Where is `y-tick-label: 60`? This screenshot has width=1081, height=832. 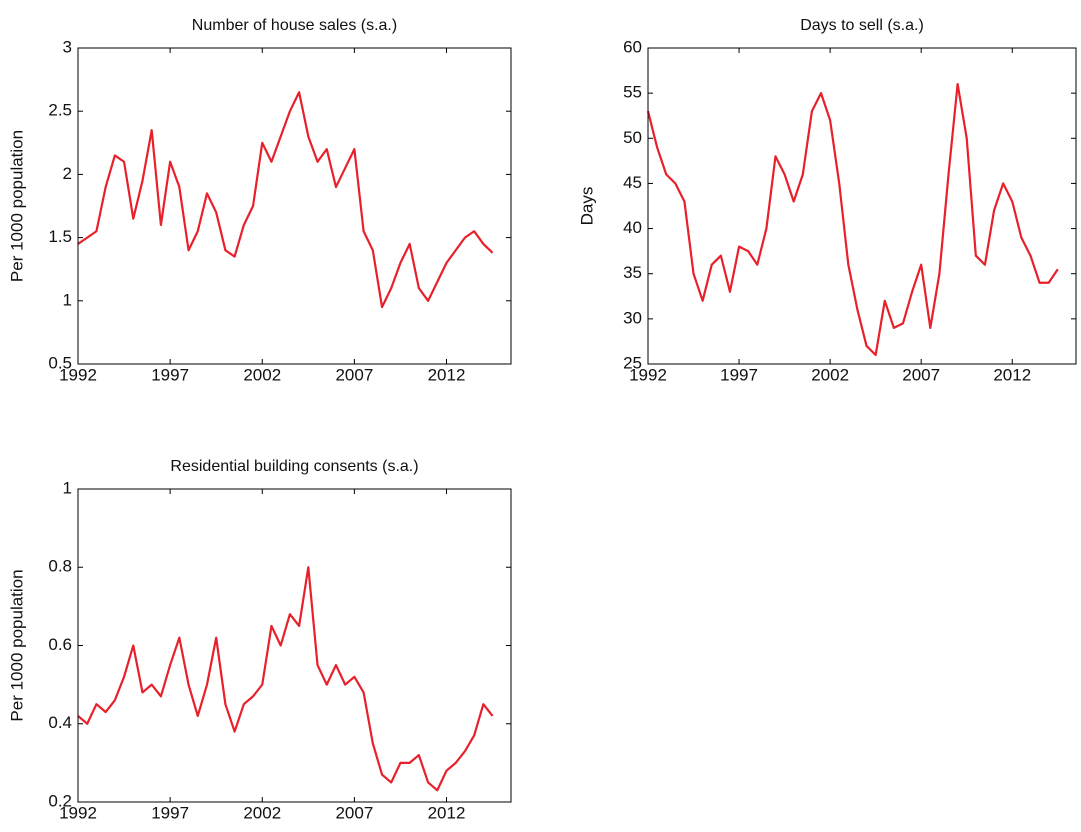 y-tick-label: 60 is located at coordinates (632, 46).